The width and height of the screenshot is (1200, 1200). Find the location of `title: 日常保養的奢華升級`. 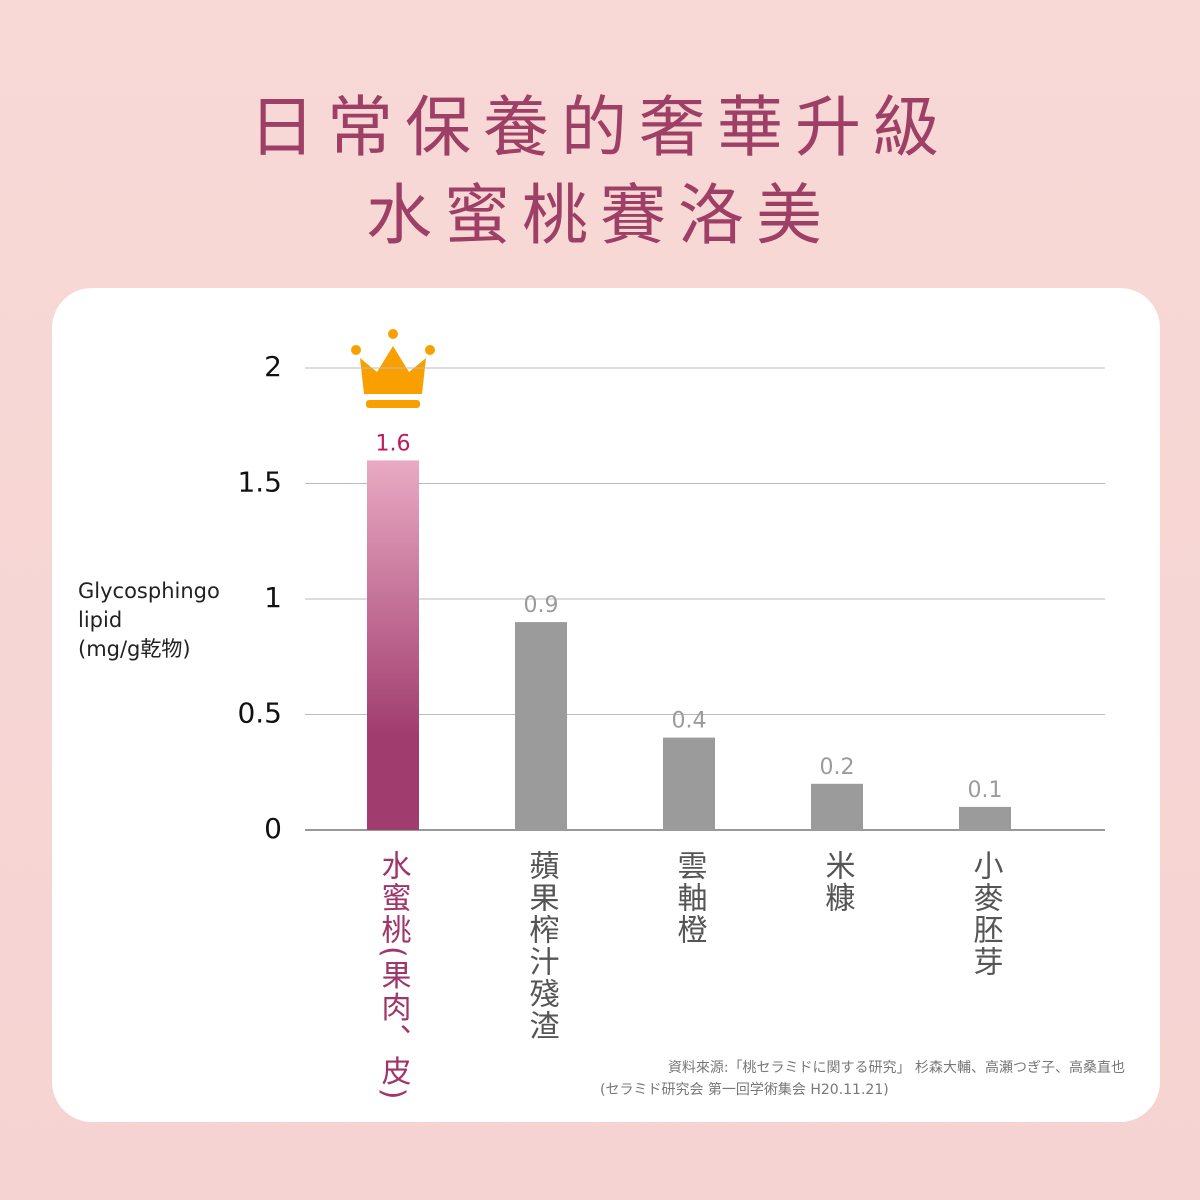

title: 日常保養的奢華升級 is located at coordinates (600, 127).